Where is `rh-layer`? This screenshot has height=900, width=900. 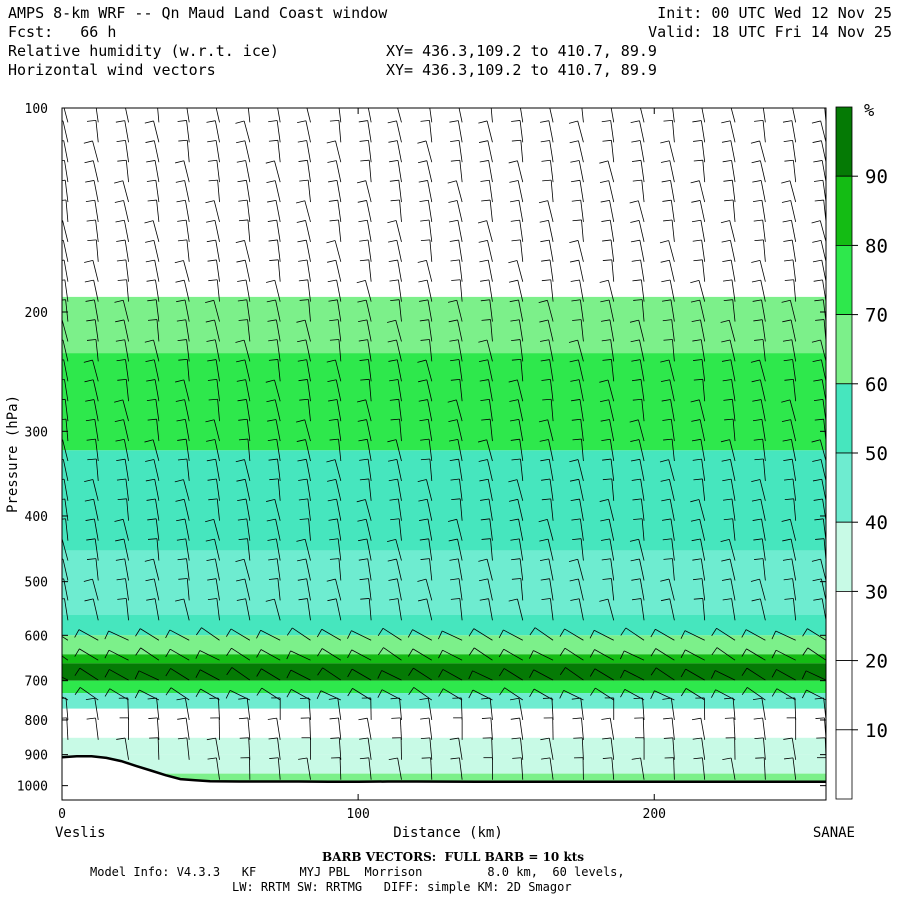 rh-layer is located at coordinates (444, 746).